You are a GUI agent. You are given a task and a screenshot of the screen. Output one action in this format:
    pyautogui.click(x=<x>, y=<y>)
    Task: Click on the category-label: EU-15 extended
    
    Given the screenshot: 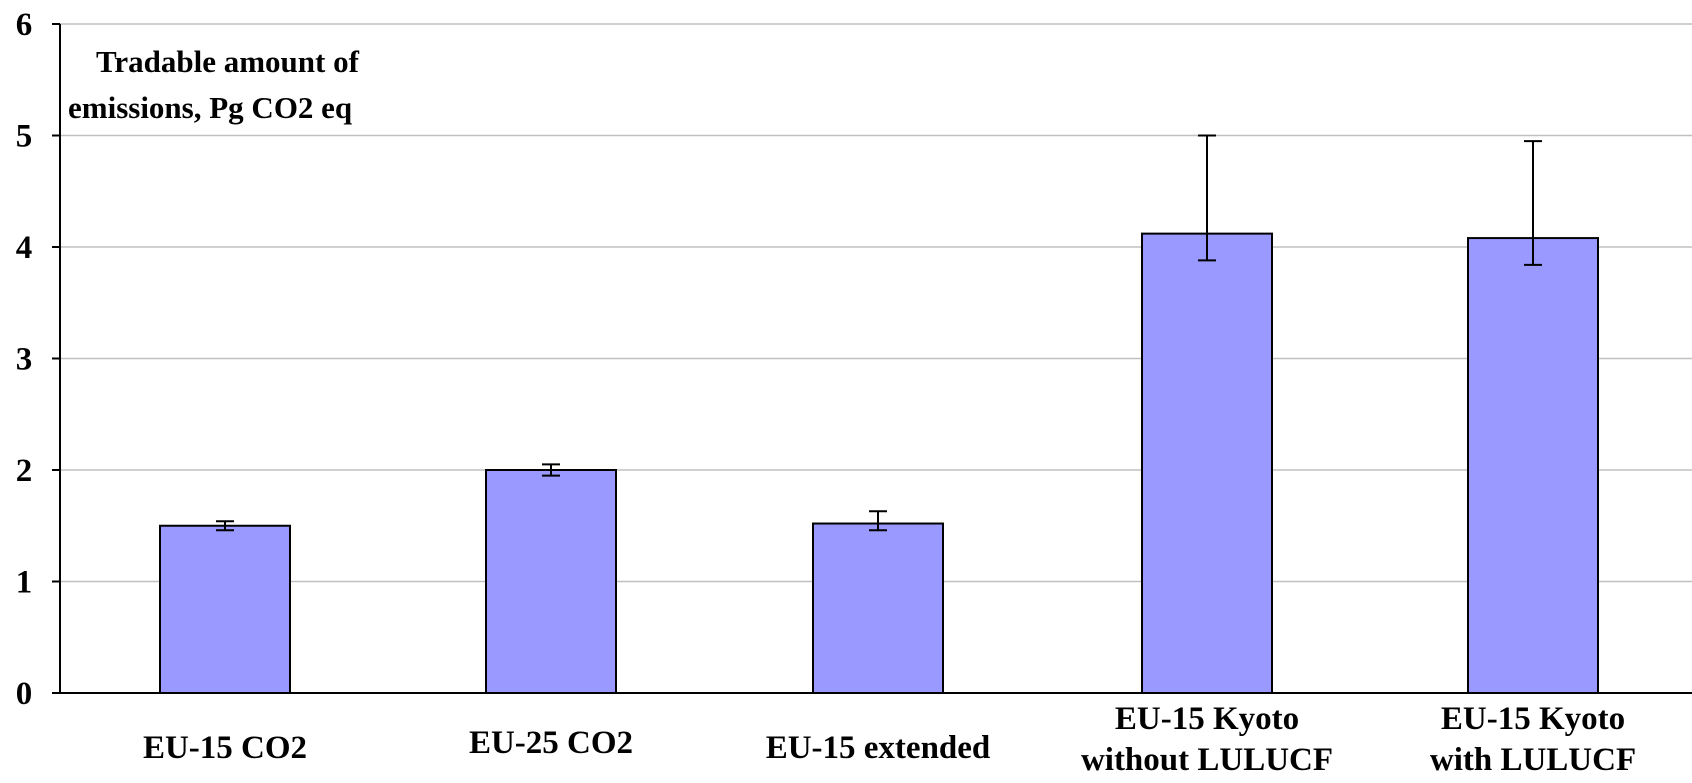 What is the action you would take?
    pyautogui.click(x=878, y=748)
    